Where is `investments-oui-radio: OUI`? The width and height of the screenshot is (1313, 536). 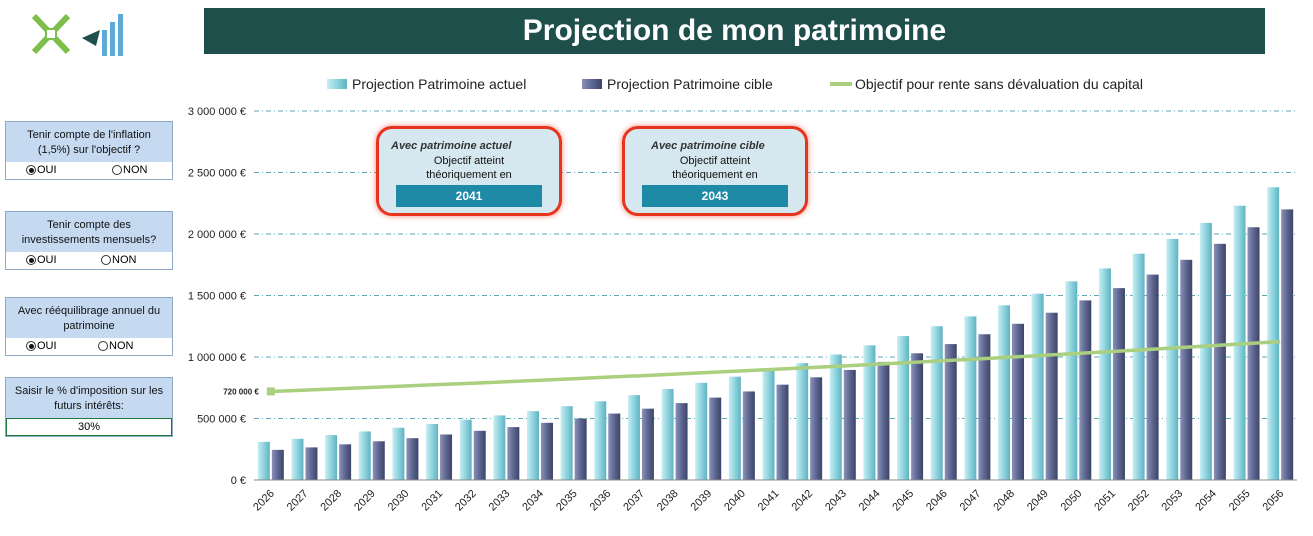
investments-oui-radio: OUI is located at coordinates (41, 260).